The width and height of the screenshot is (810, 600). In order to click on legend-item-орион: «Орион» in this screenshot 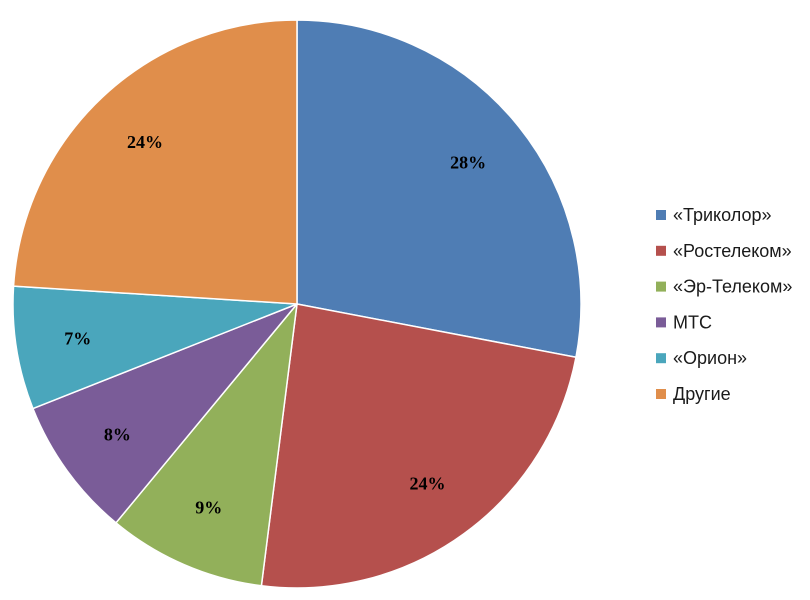, I will do `click(701, 358)`.